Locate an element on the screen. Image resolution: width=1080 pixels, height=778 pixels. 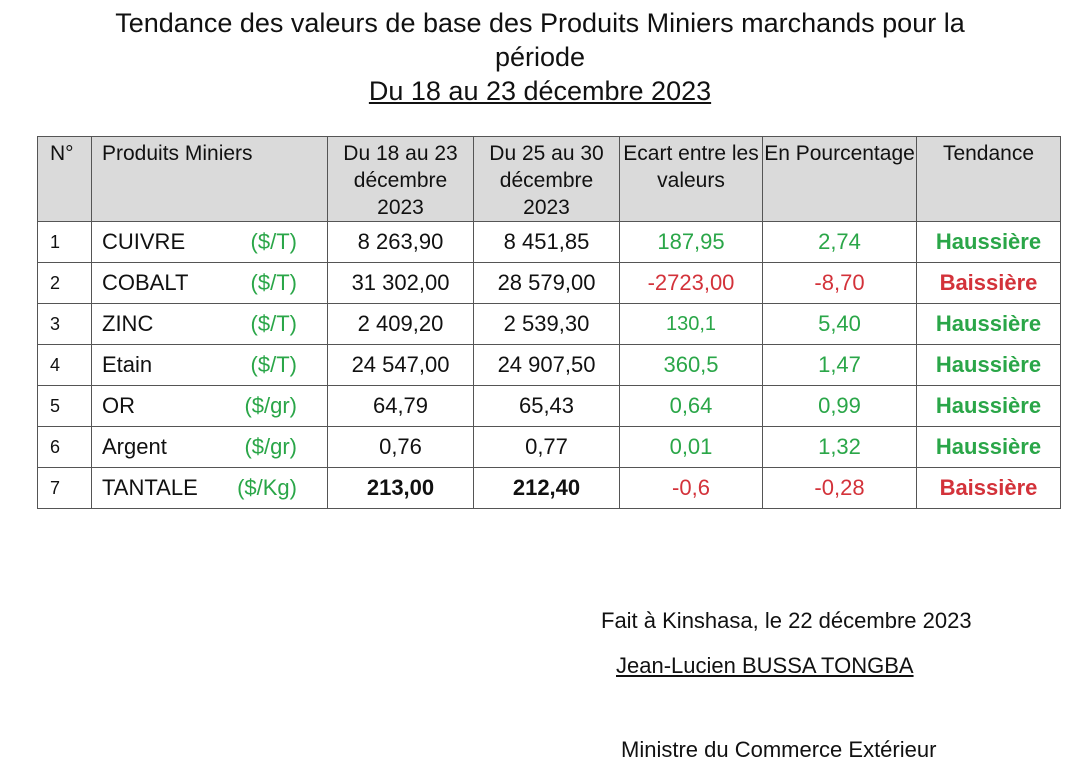
row-number: 5 is located at coordinates (64, 406).